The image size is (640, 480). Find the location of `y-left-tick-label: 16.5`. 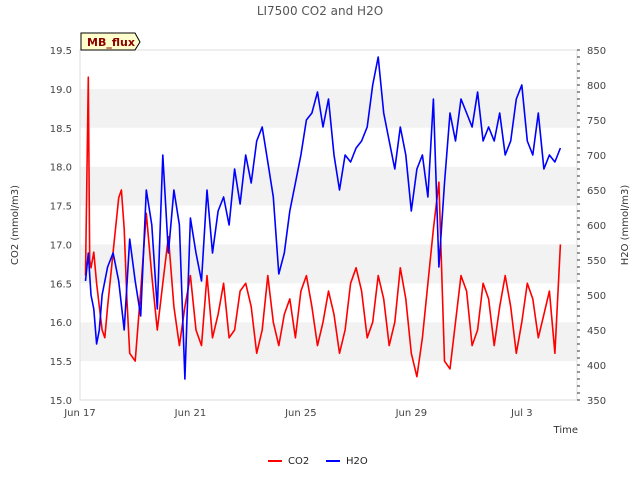

y-left-tick-label: 16.5 is located at coordinates (61, 284).